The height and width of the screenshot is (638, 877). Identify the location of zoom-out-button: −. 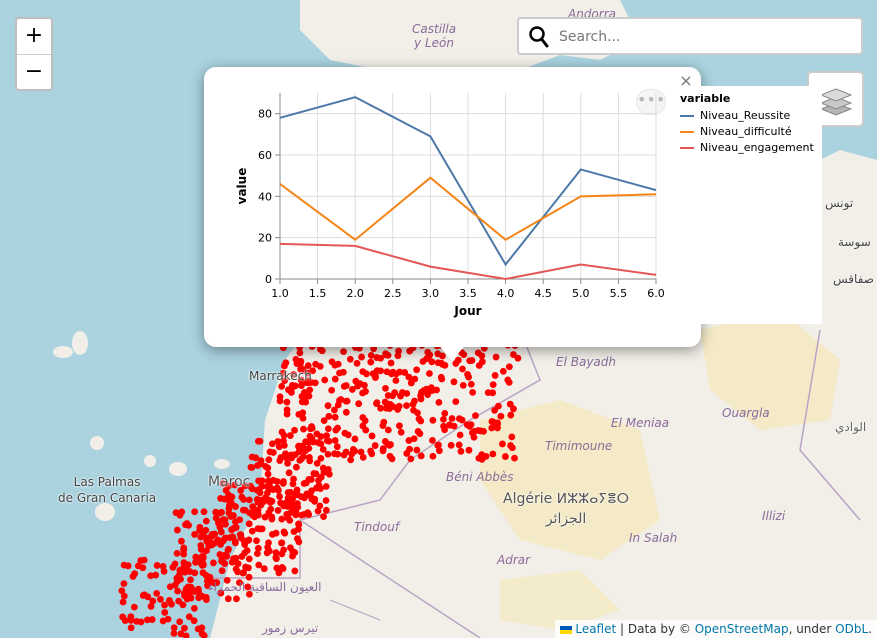
(34, 71).